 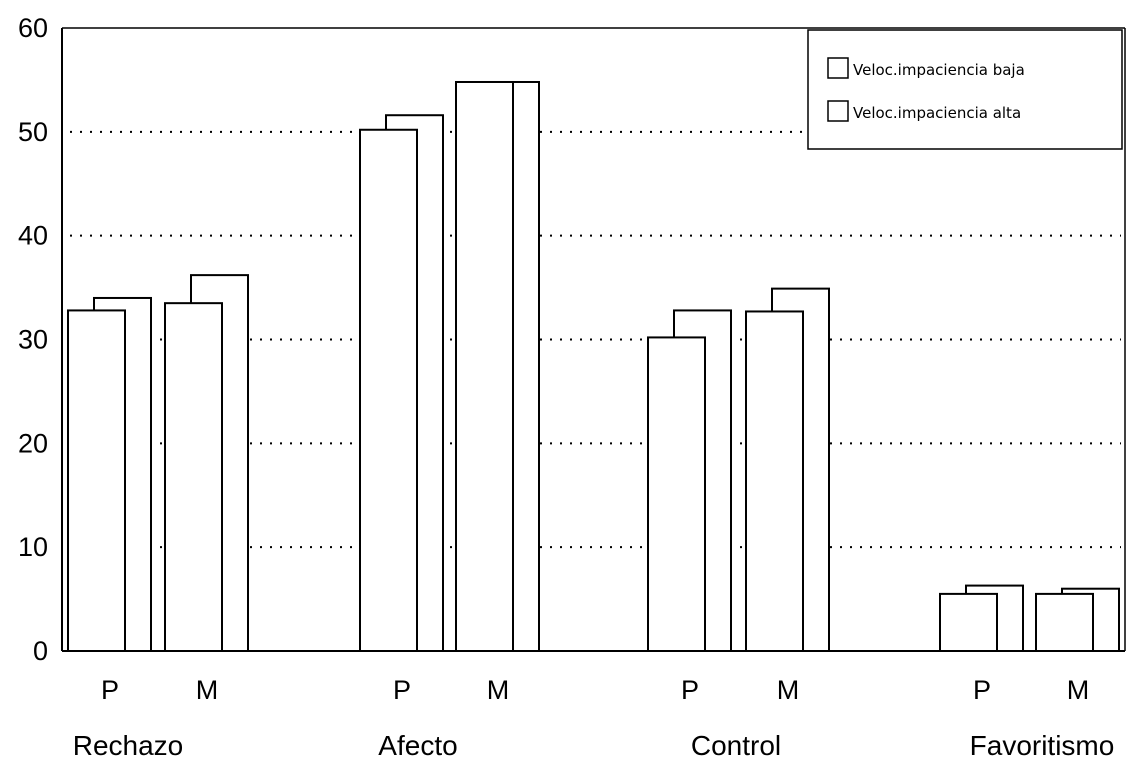 I want to click on y-tick-label: 40, so click(x=33, y=236).